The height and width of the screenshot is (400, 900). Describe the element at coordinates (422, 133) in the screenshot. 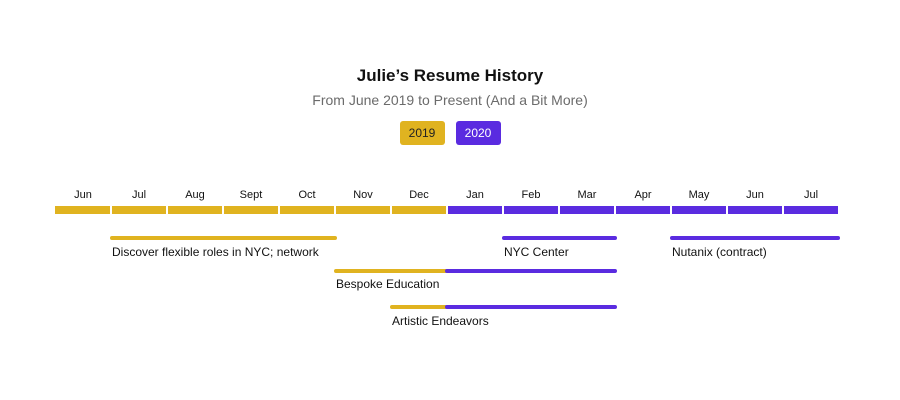

I see `legend-2019: 2019` at that location.